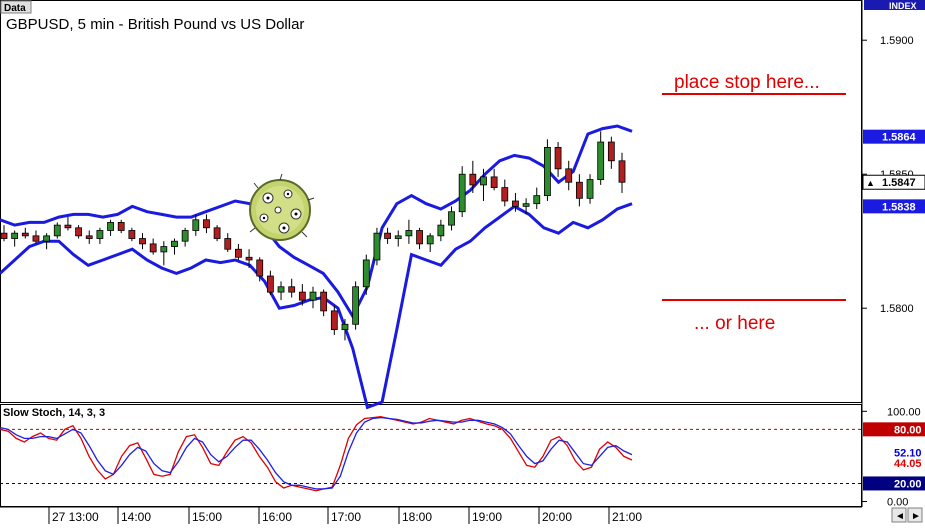 This screenshot has height=530, width=925. I want to click on stoch-value-tag-bg, so click(894, 461).